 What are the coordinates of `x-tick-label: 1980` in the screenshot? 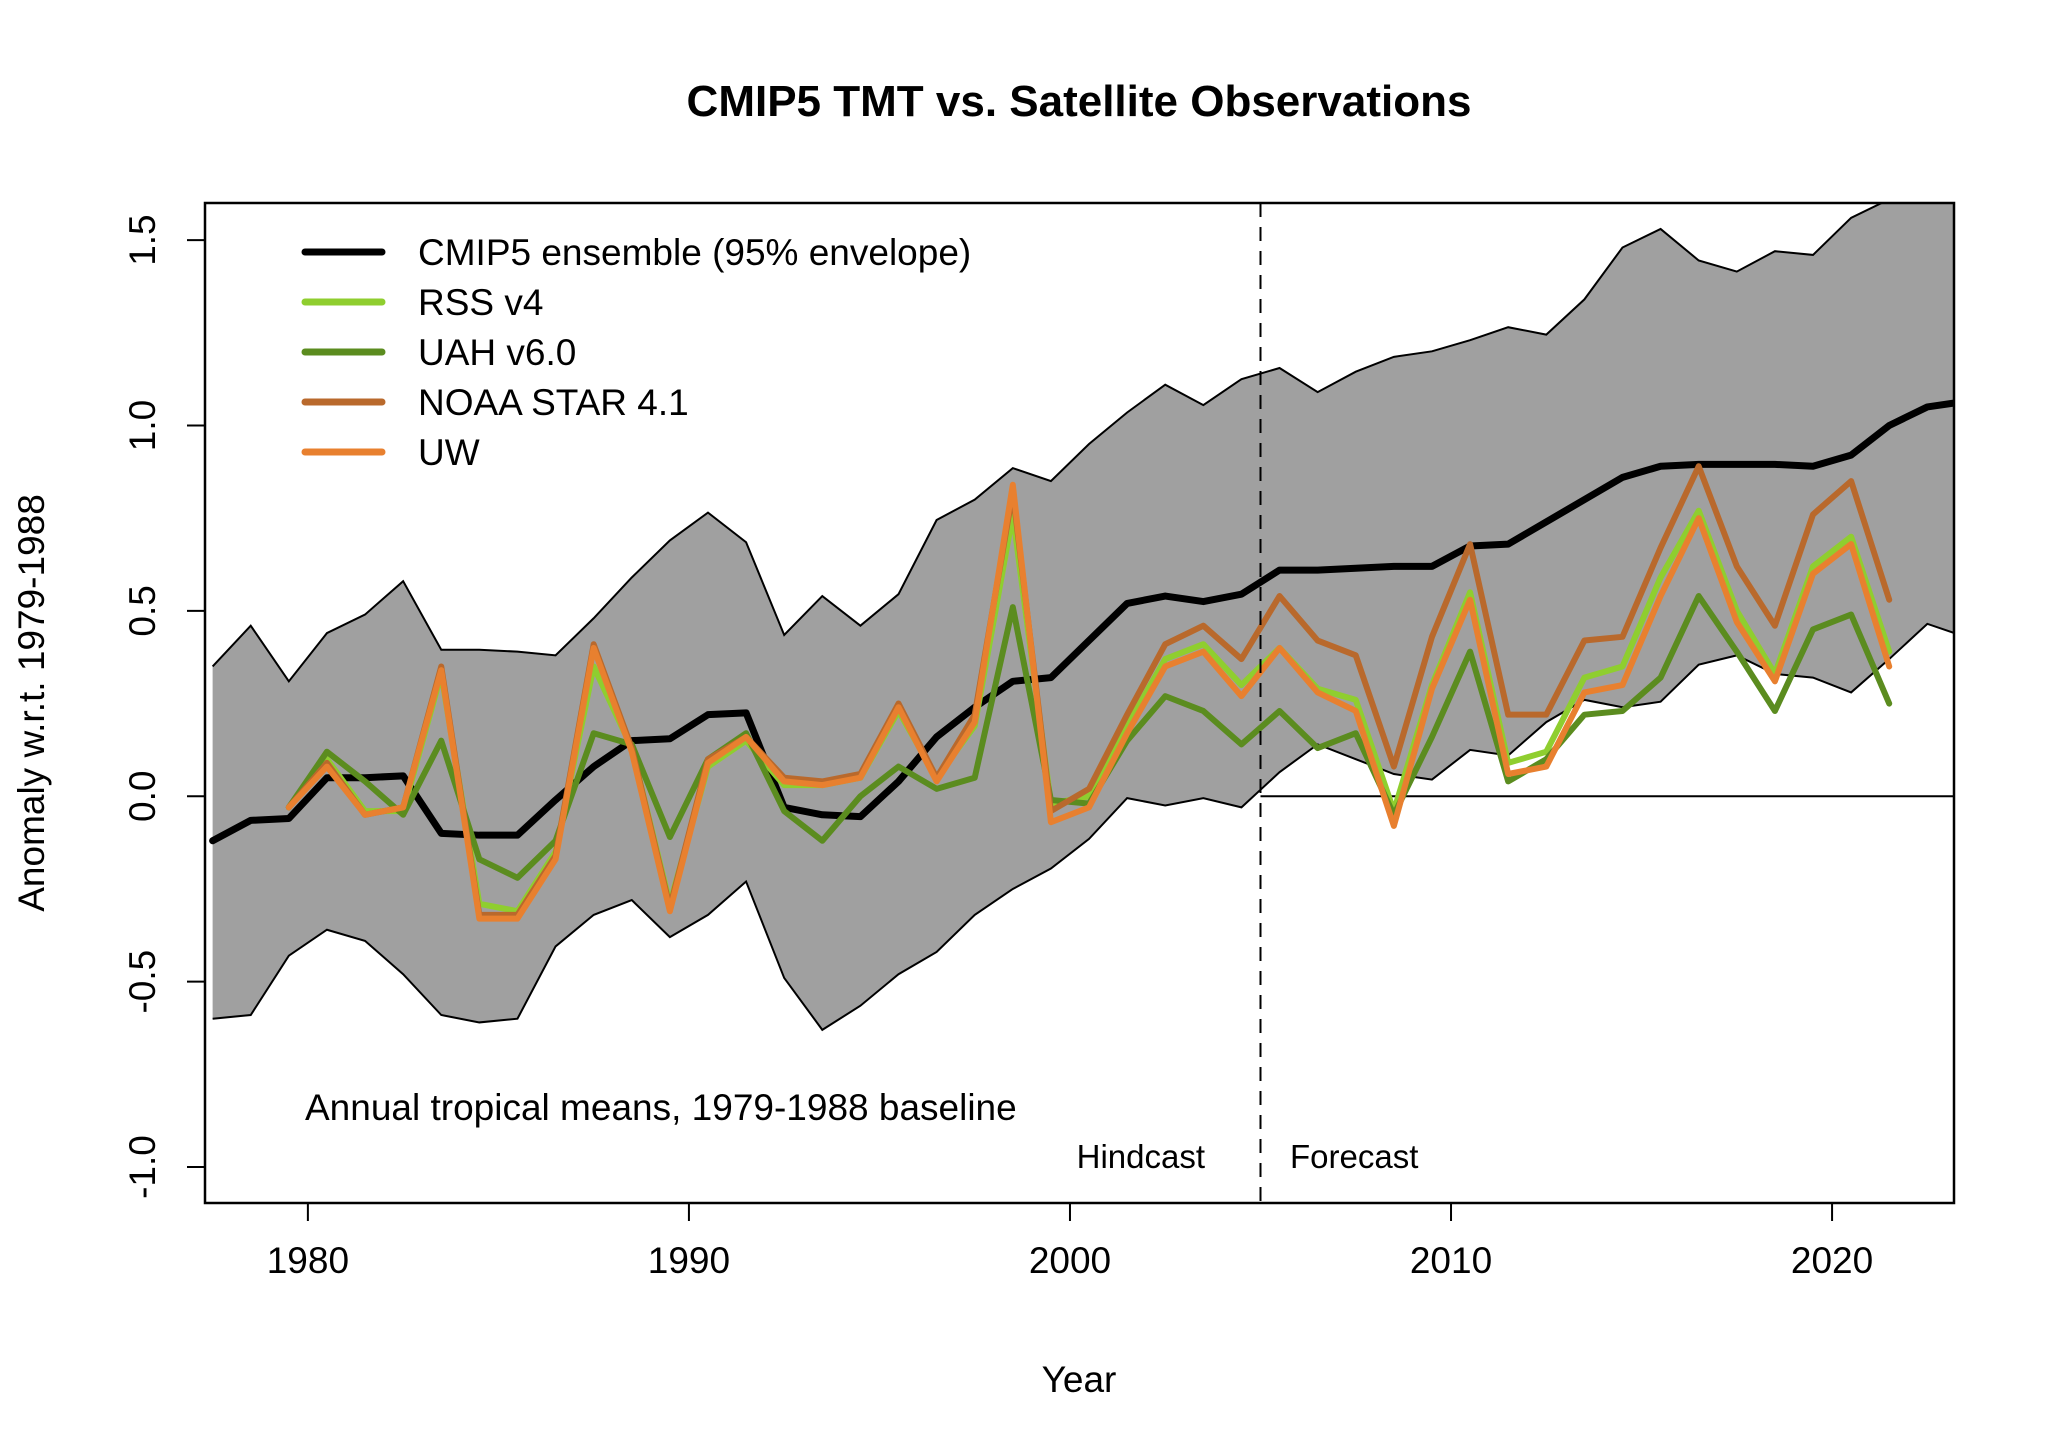 It's located at (308, 1260).